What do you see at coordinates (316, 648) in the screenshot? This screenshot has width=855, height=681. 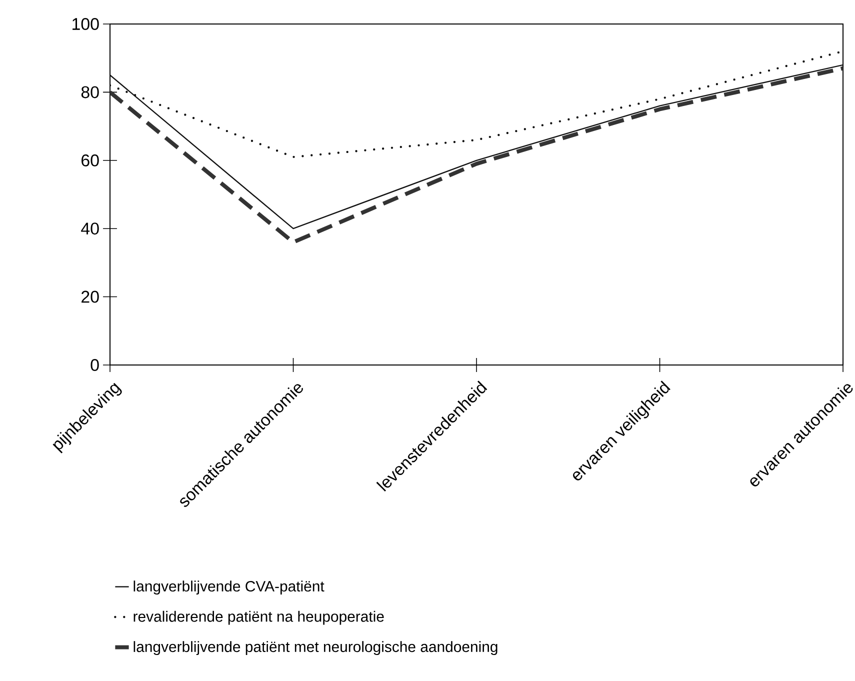 I see `legend-label: langverblijvende patiënt met neurologische aandoening` at bounding box center [316, 648].